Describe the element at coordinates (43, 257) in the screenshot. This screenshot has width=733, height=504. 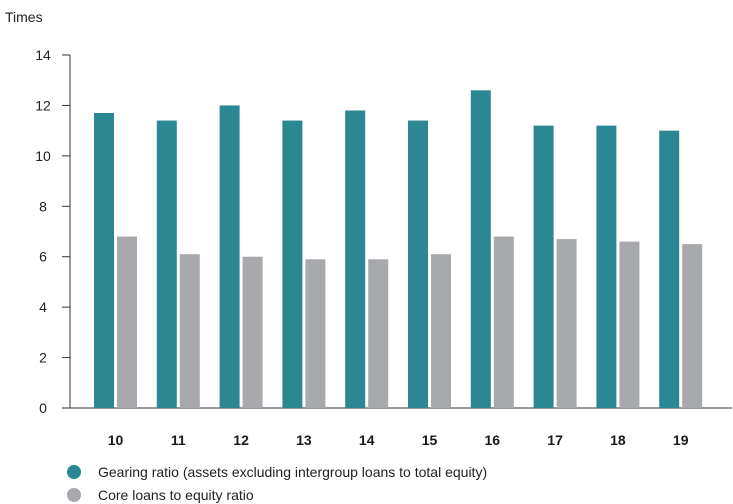
I see `y-tick-label: 6` at that location.